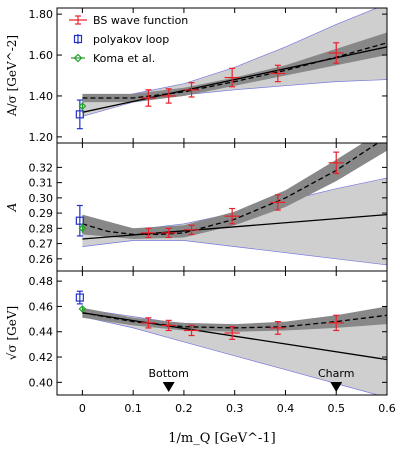  What do you see at coordinates (221, 438) in the screenshot?
I see `x-axis-label: 1/m_Q [GeV^-1]` at bounding box center [221, 438].